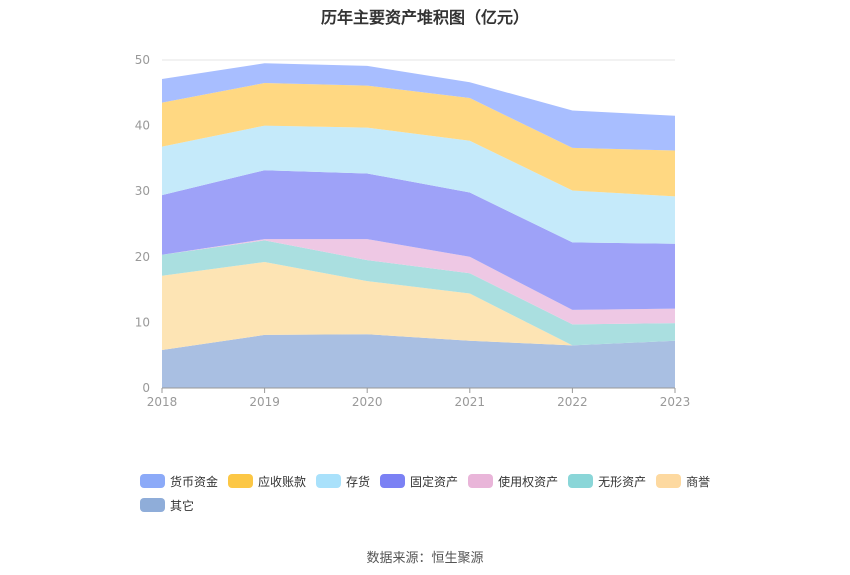  I want to click on x-tick-label: 2020, so click(367, 402).